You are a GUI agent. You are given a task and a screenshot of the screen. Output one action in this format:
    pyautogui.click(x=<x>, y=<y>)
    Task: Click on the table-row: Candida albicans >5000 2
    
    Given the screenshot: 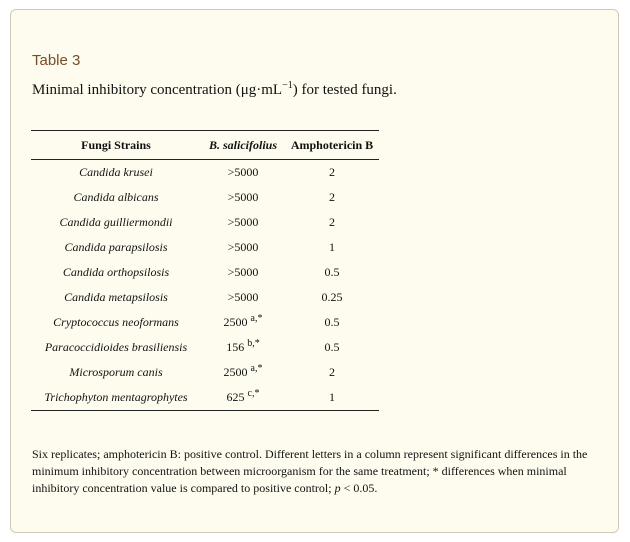 What is the action you would take?
    pyautogui.click(x=205, y=197)
    